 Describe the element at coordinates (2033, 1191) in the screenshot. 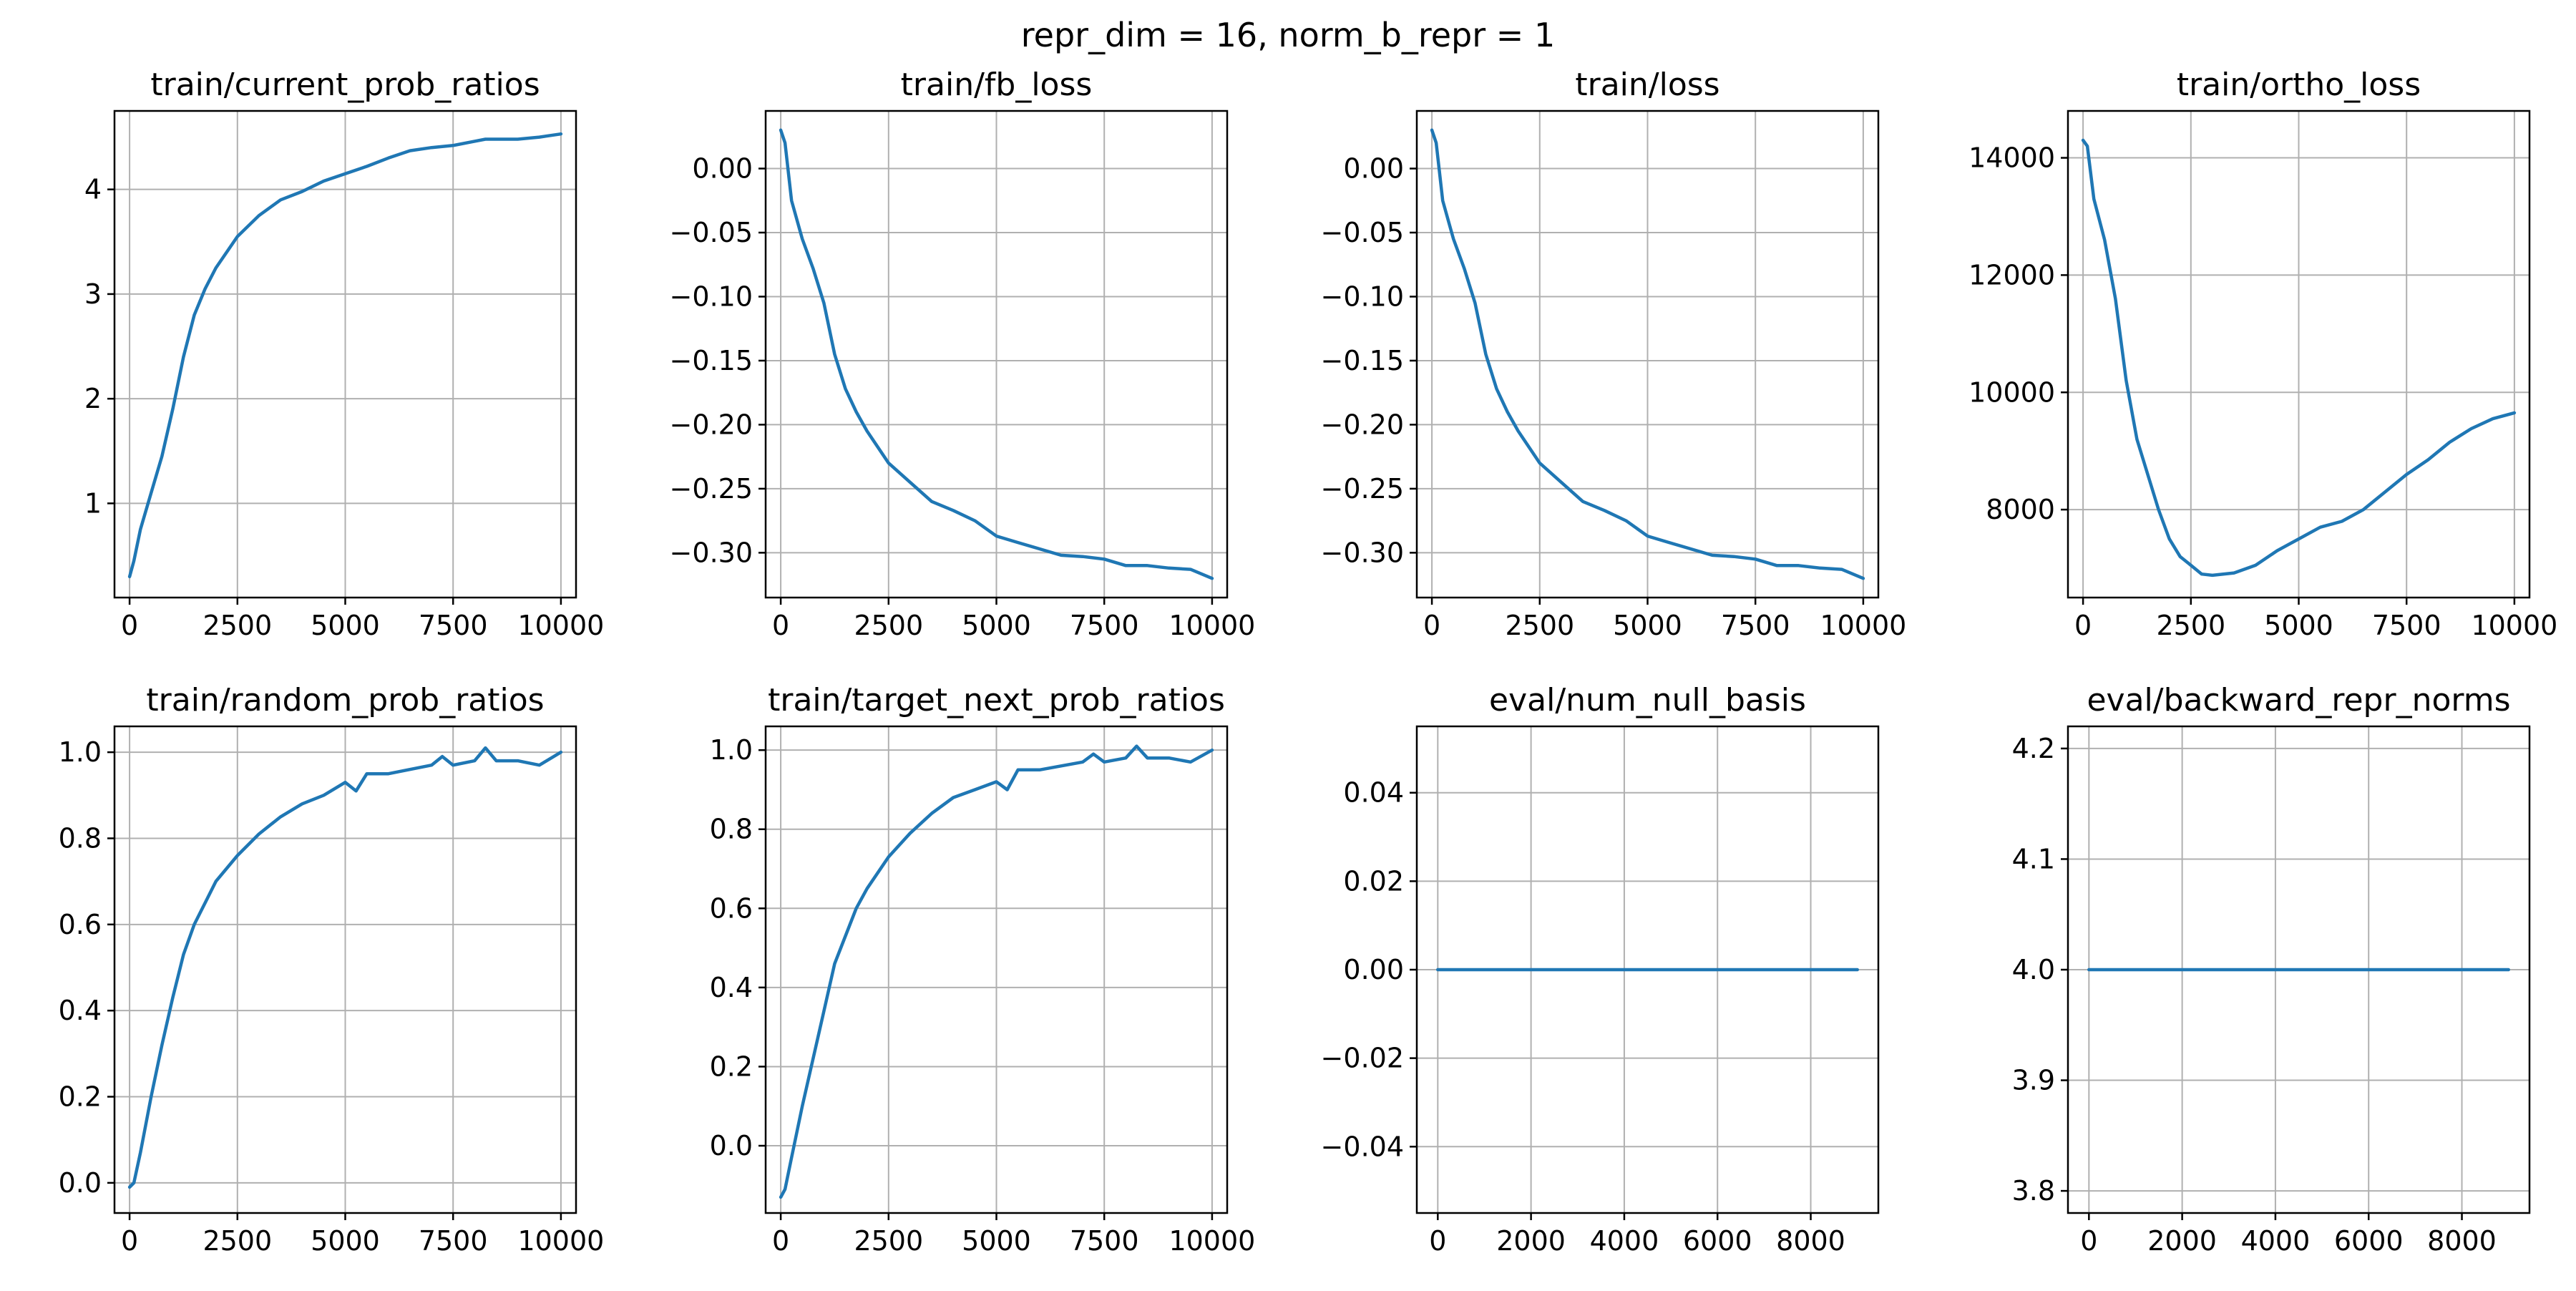

I see `y-tick-label: 3.8` at that location.